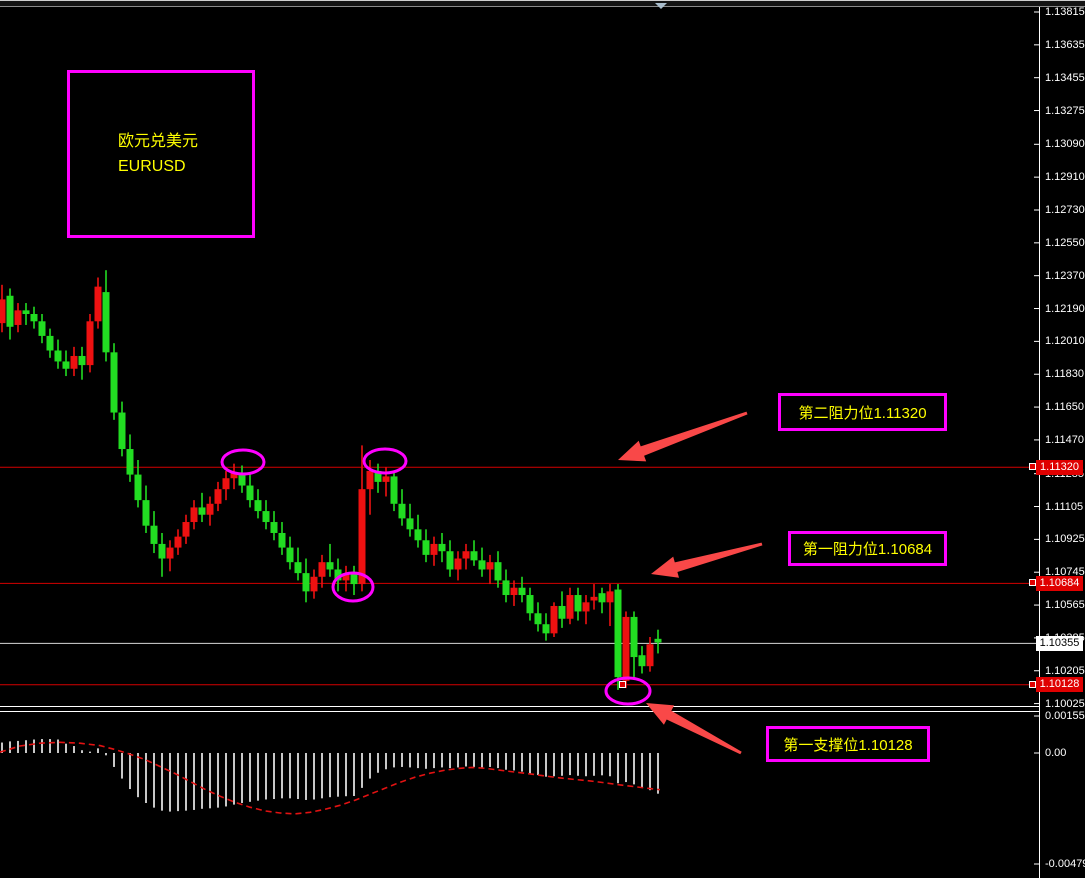 The width and height of the screenshot is (1085, 878). Describe the element at coordinates (1065, 275) in the screenshot. I see `price-tick-label: 1.12370` at that location.